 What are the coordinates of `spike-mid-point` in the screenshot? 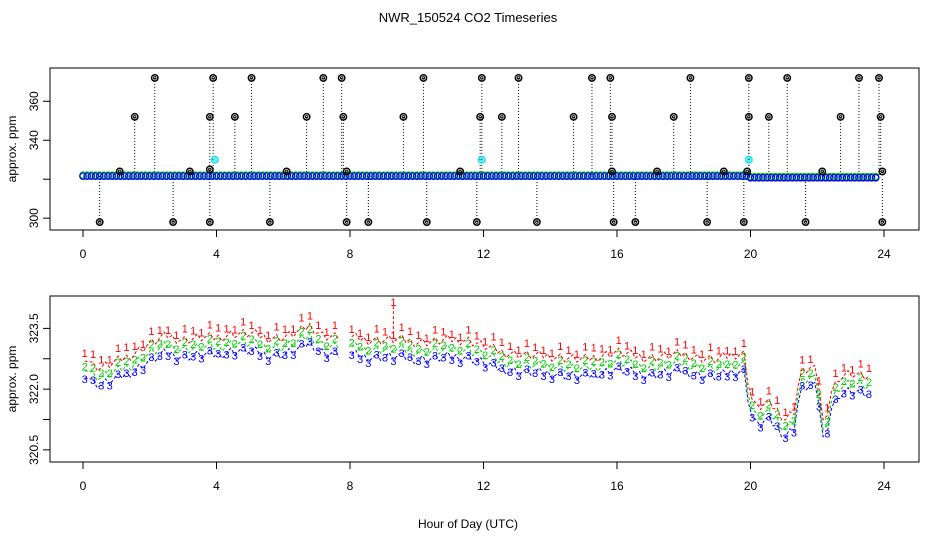 It's located at (346, 171).